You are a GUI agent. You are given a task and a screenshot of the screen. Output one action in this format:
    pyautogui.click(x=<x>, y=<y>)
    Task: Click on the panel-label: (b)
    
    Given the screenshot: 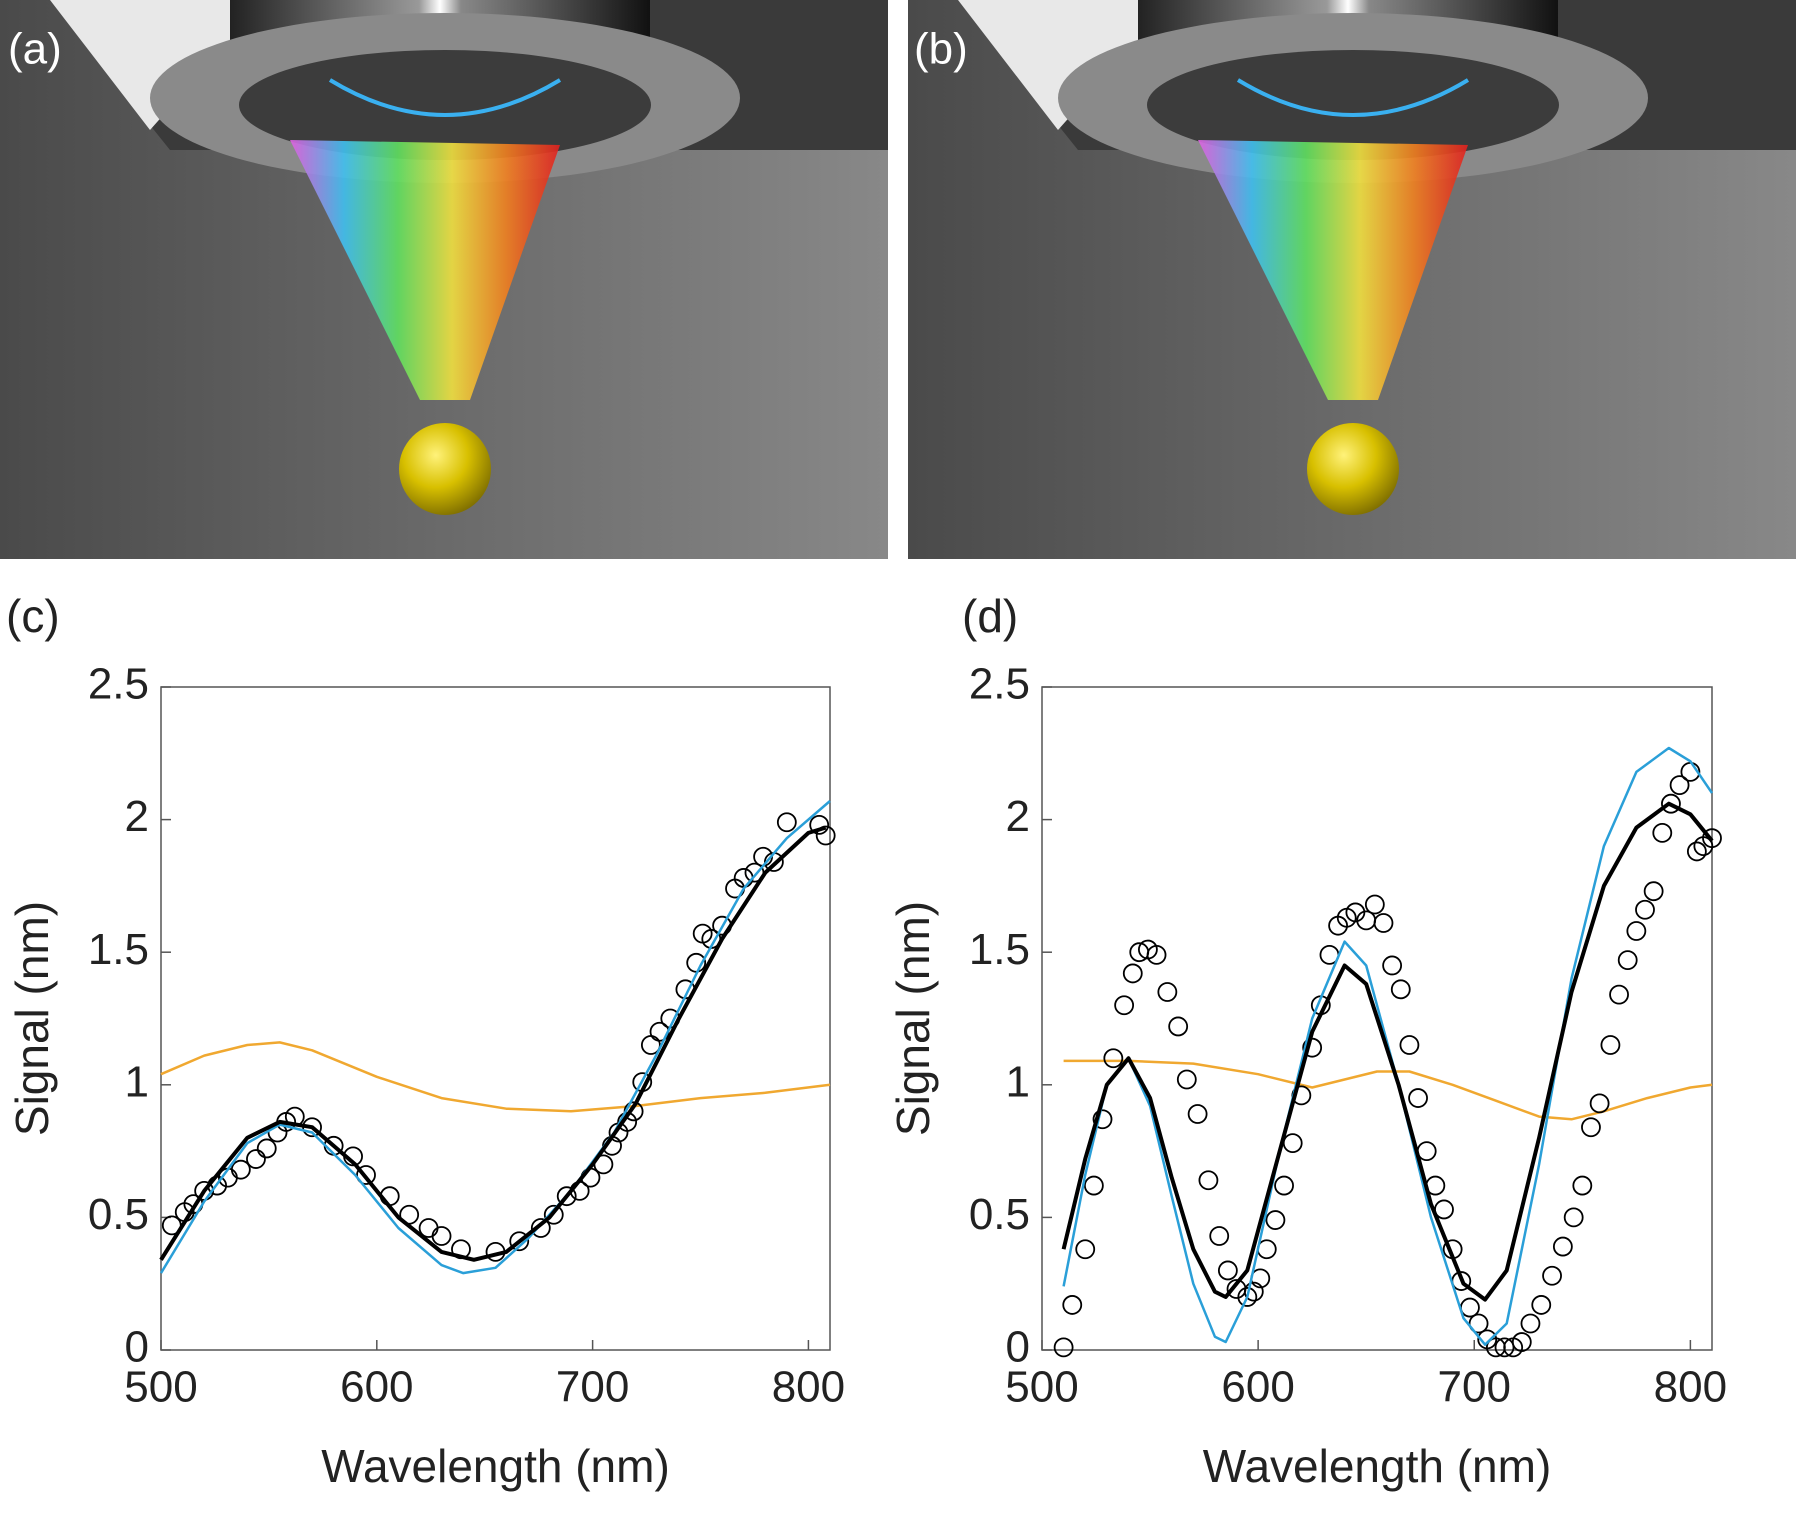 What is the action you would take?
    pyautogui.click(x=941, y=49)
    